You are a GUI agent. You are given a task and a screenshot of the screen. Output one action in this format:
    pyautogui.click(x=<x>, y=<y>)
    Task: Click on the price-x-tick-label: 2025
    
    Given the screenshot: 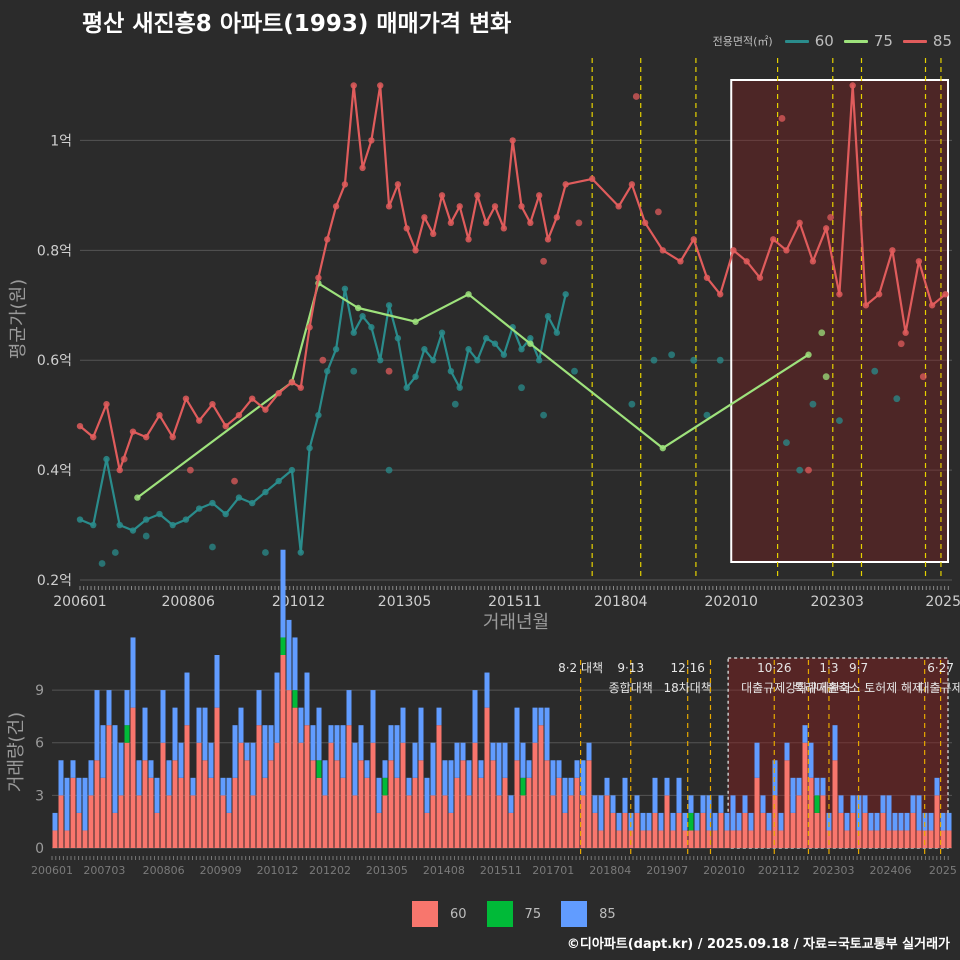 What is the action you would take?
    pyautogui.click(x=942, y=602)
    